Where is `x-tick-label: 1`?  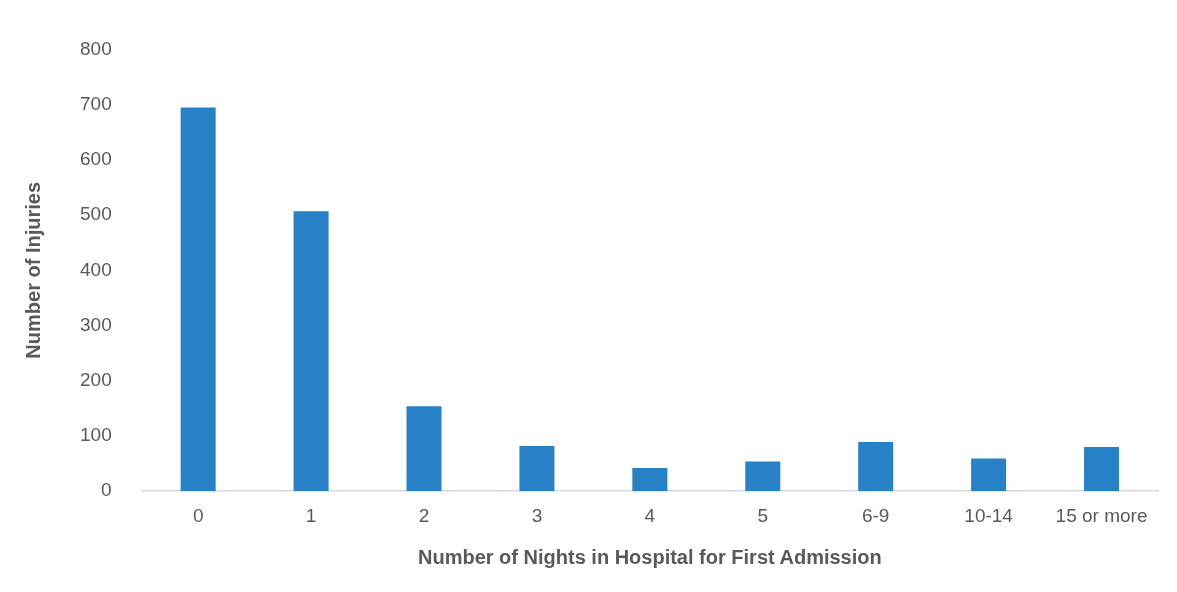 x-tick-label: 1 is located at coordinates (311, 515).